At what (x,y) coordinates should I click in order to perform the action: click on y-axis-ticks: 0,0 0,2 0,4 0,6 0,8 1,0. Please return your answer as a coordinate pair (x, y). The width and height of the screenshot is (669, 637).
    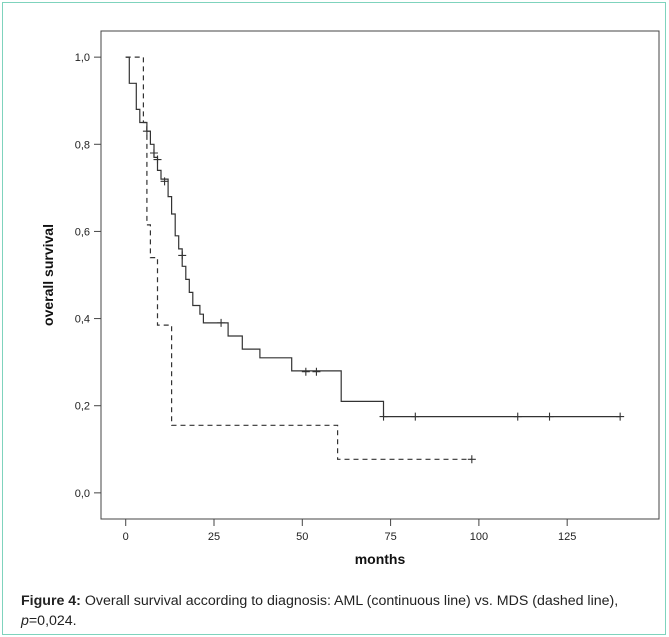
    Looking at the image, I should click on (88, 276).